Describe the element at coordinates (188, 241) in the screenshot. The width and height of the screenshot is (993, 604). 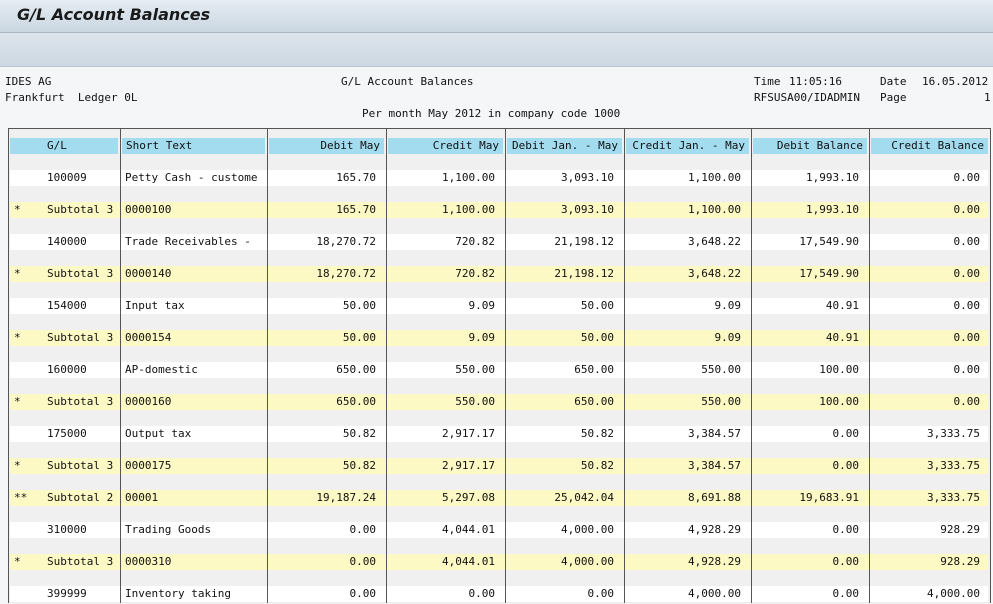
I see `text-cell: Trade Receivables -` at that location.